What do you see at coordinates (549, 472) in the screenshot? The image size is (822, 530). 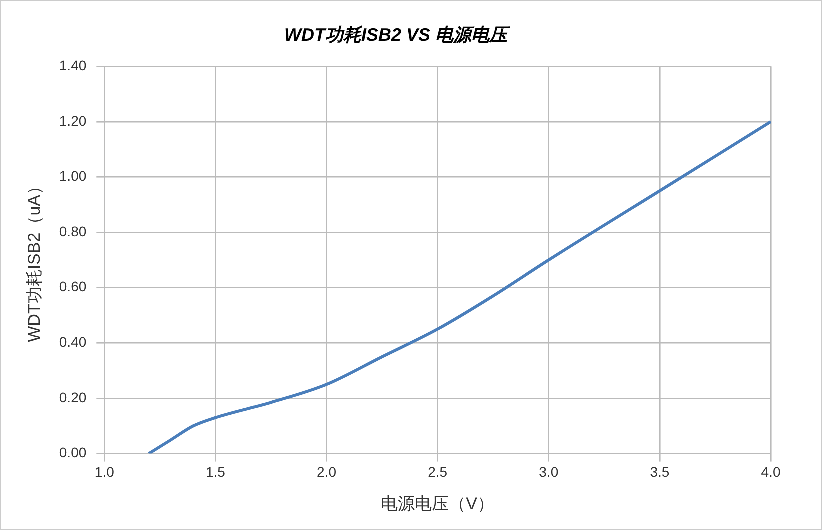 I see `x-tick-label: 3.0` at bounding box center [549, 472].